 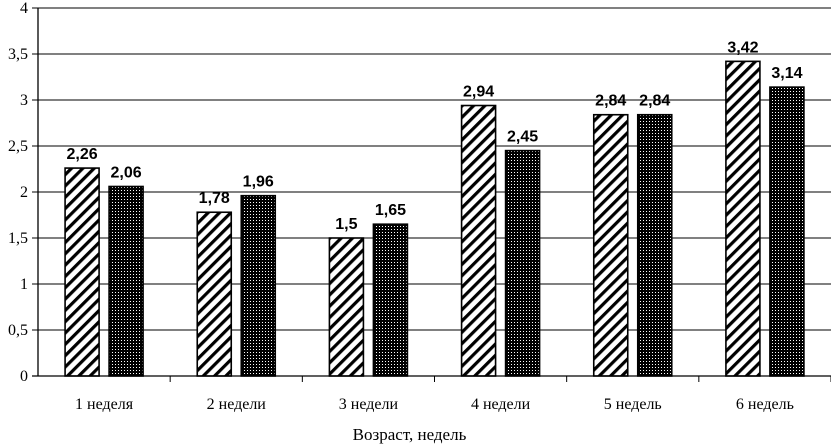 What do you see at coordinates (18, 146) in the screenshot?
I see `y-tick-label: 2,5` at bounding box center [18, 146].